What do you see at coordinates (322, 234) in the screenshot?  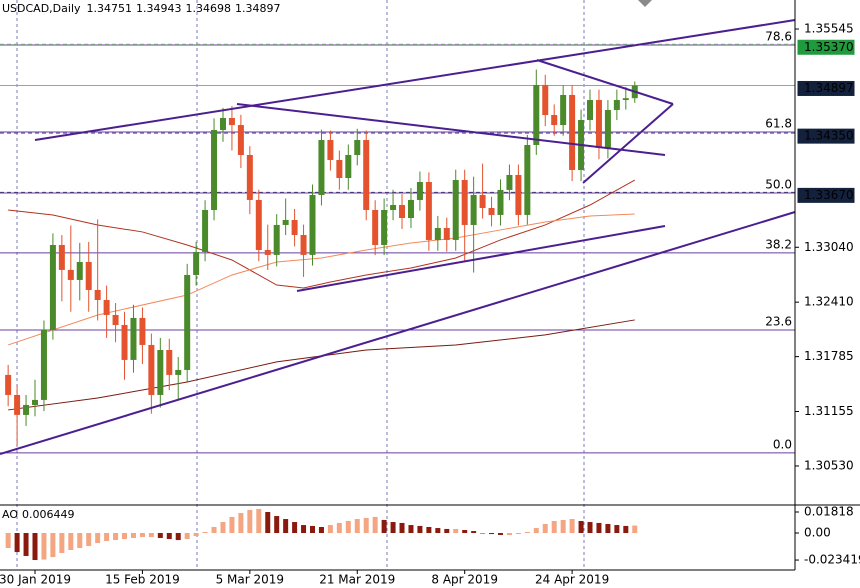 I see `moving-average` at bounding box center [322, 234].